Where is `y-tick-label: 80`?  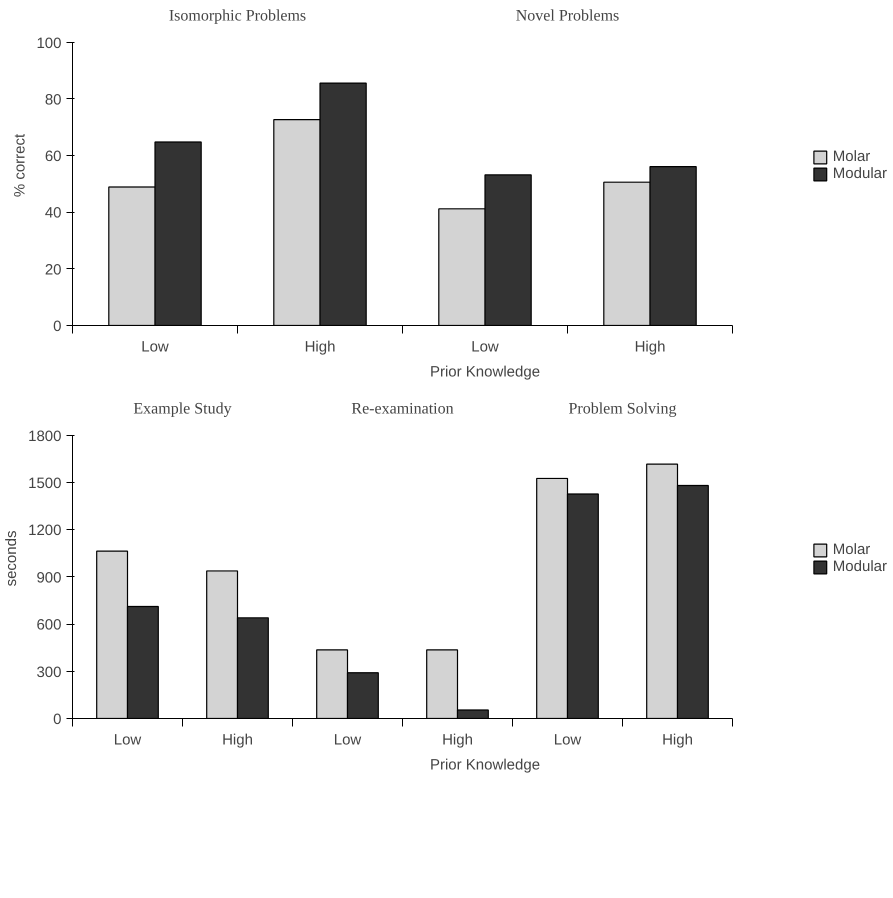
y-tick-label: 80 is located at coordinates (53, 99).